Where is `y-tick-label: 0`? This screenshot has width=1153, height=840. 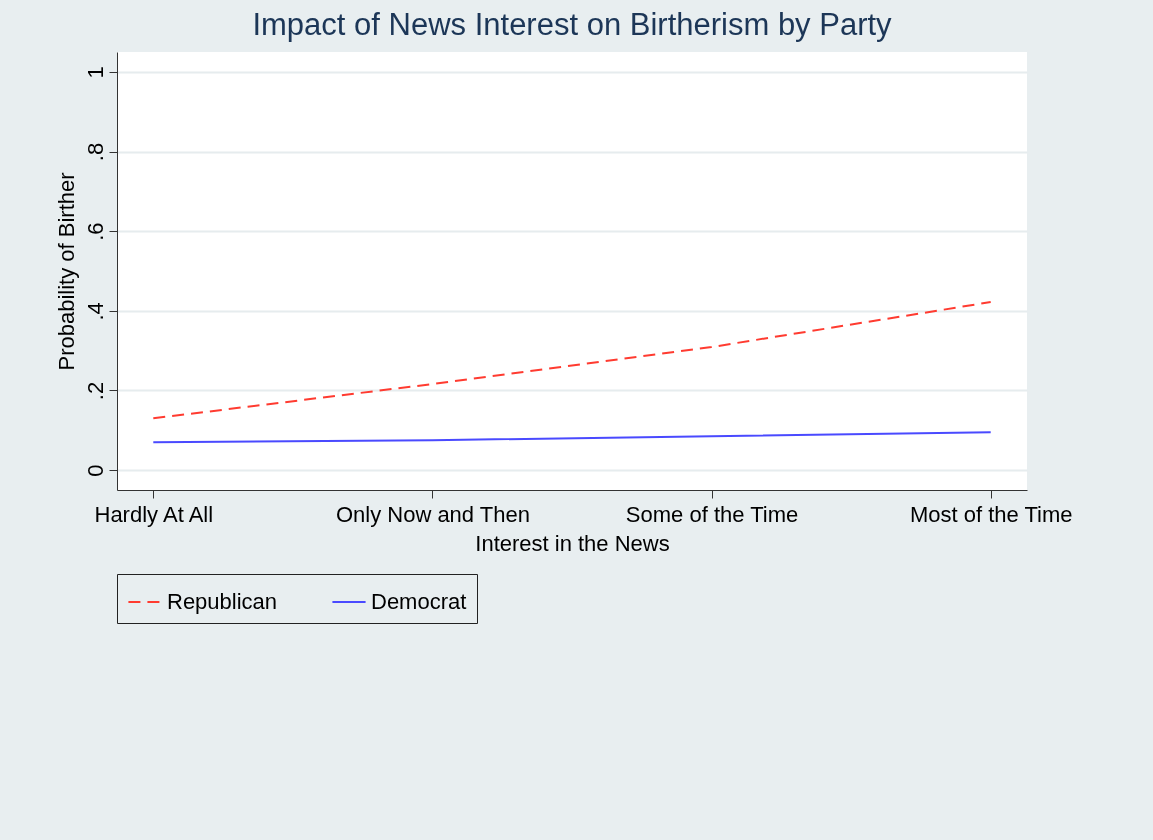 y-tick-label: 0 is located at coordinates (95, 470).